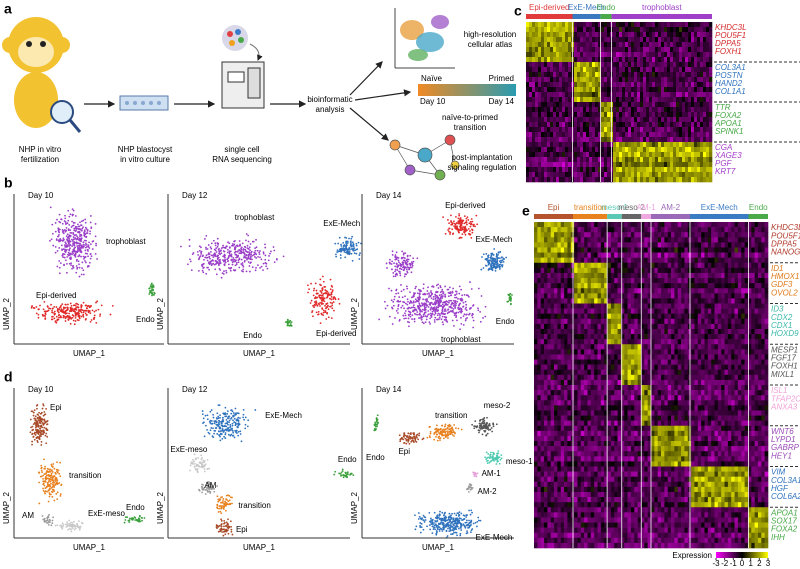  What do you see at coordinates (135, 507) in the screenshot?
I see `cluster-label: Endo` at bounding box center [135, 507].